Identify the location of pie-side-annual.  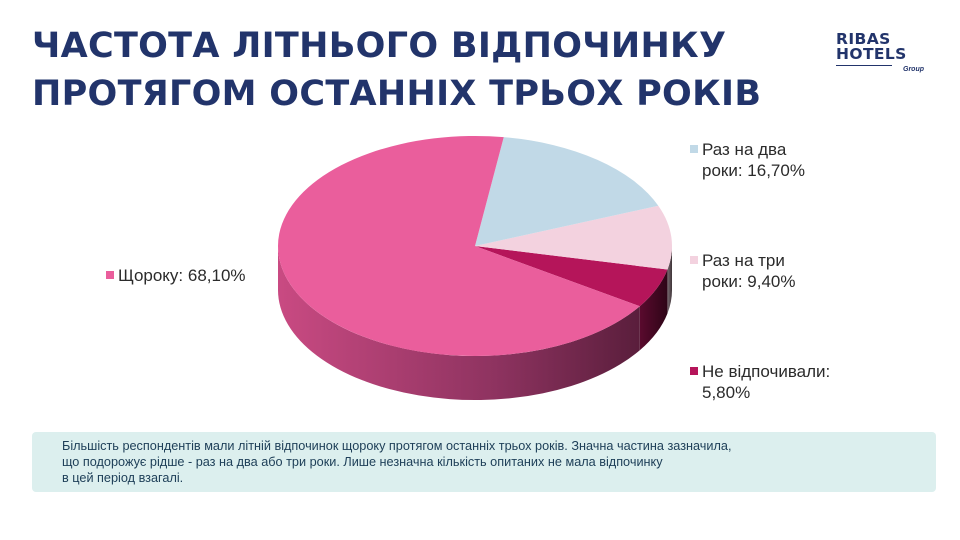
(459, 323).